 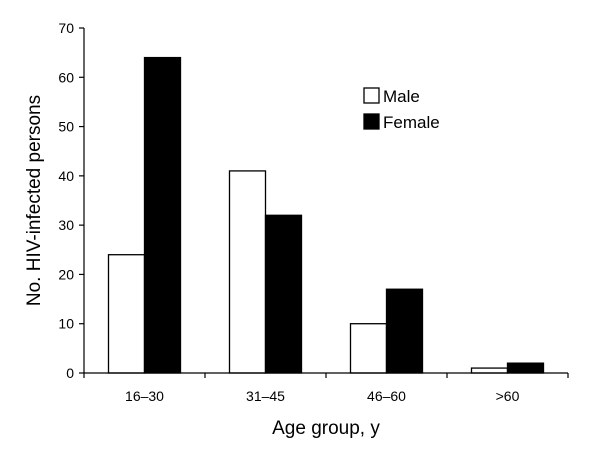 I want to click on x-axis: 16–30 31–45 46–60 >60, so click(x=326, y=388).